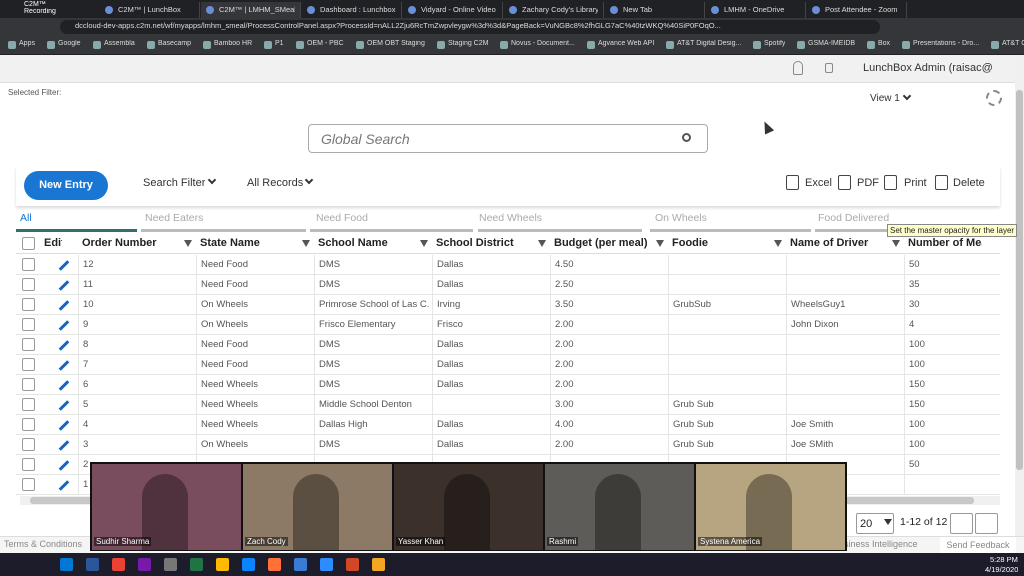 This screenshot has height=576, width=1024. What do you see at coordinates (564, 264) in the screenshot?
I see `cell: 4.50` at bounding box center [564, 264].